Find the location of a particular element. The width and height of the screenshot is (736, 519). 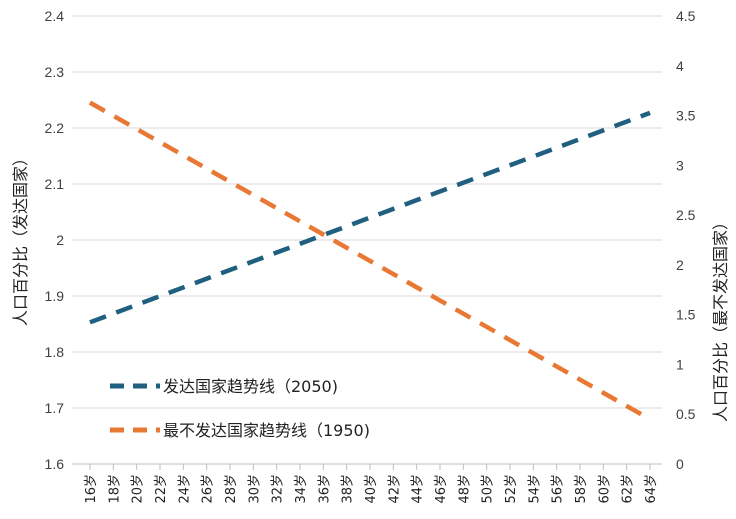

right-tick-label: 0.5 is located at coordinates (686, 414).